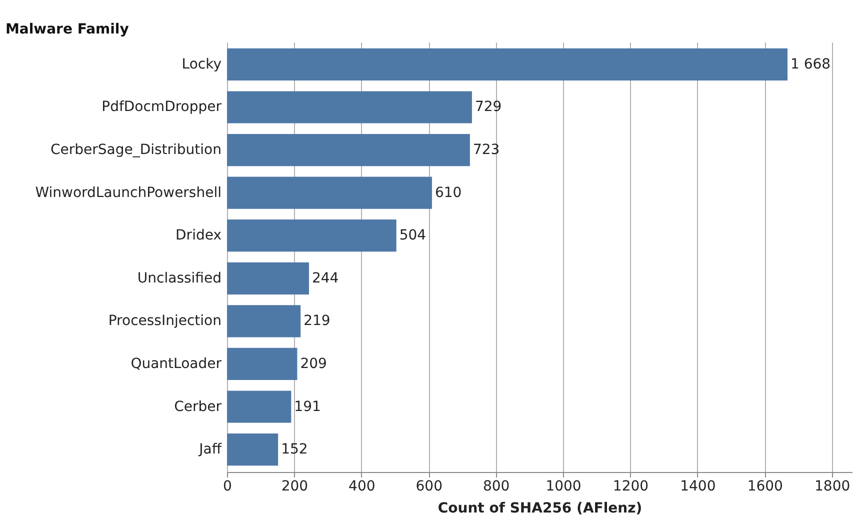 The height and width of the screenshot is (524, 857). What do you see at coordinates (412, 236) in the screenshot?
I see `data-label: 504` at bounding box center [412, 236].